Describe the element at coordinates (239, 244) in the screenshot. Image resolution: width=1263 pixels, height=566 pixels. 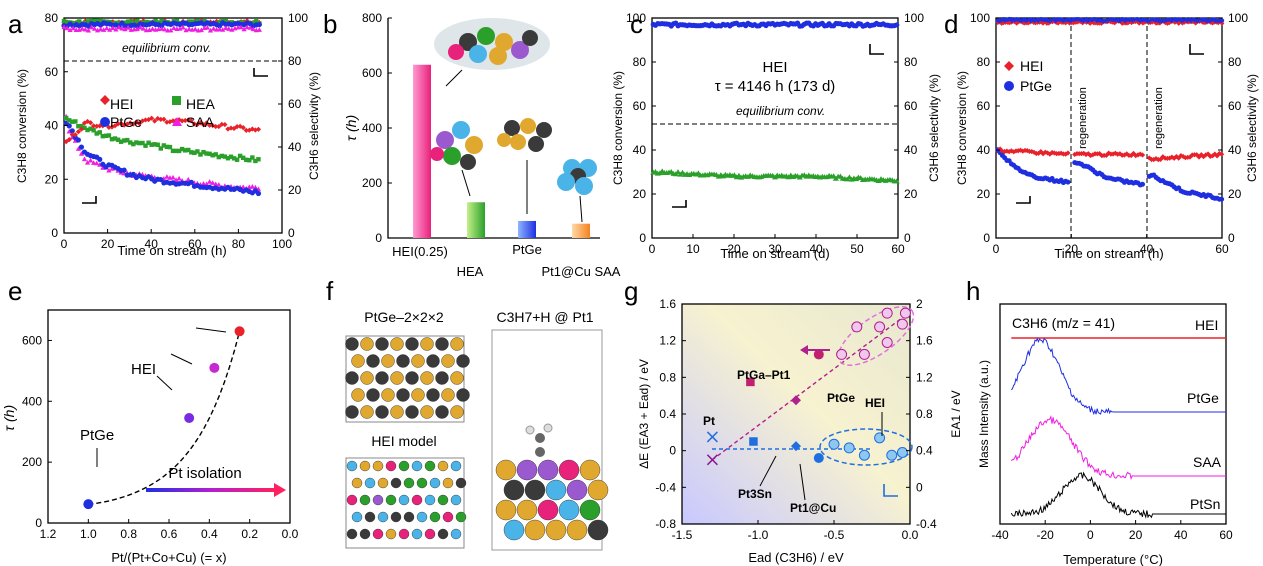
I see `x-tick-label: 80` at that location.